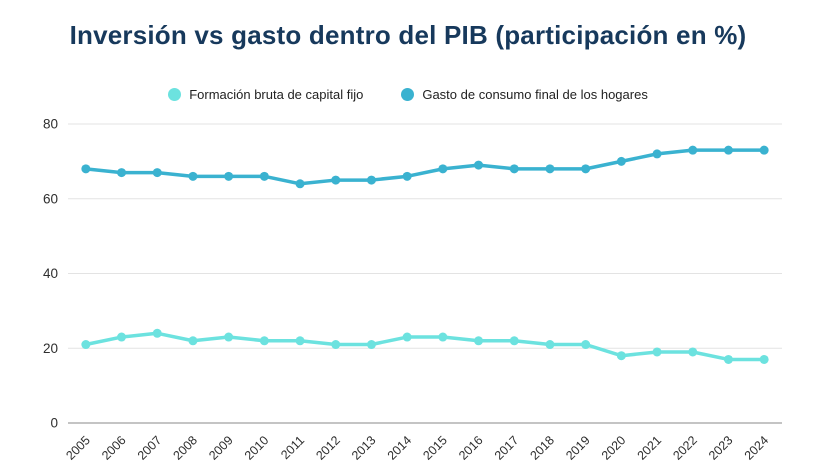 This screenshot has height=473, width=816. I want to click on x-tick-label: 2014, so click(400, 448).